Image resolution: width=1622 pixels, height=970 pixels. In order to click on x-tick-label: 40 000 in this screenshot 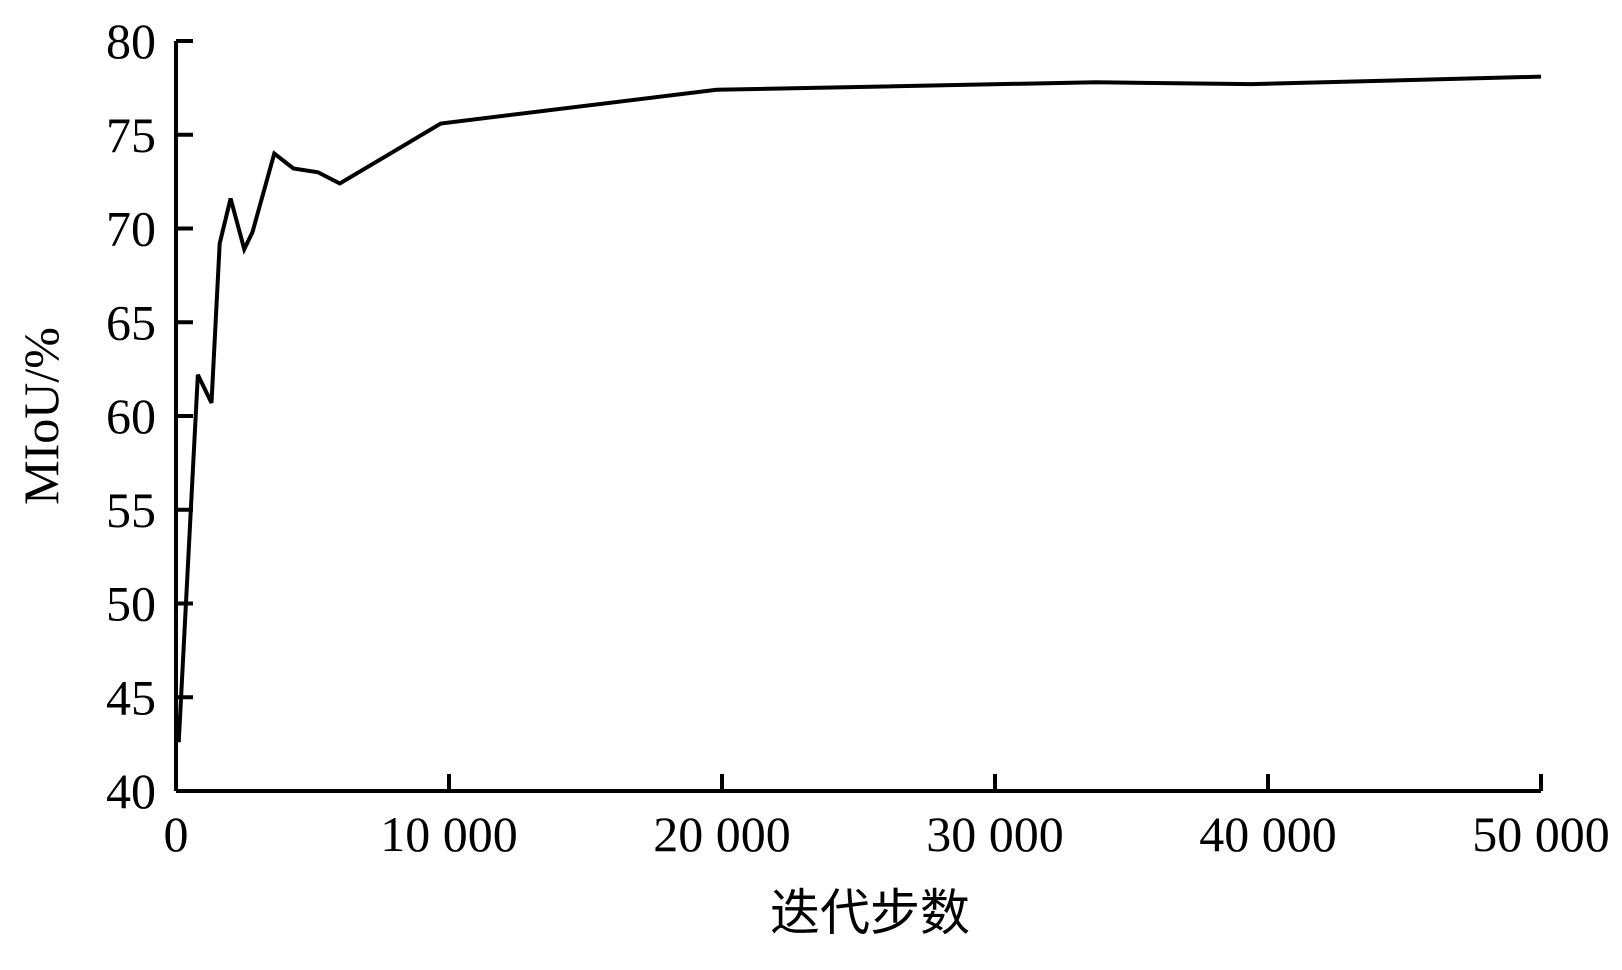, I will do `click(1268, 834)`.